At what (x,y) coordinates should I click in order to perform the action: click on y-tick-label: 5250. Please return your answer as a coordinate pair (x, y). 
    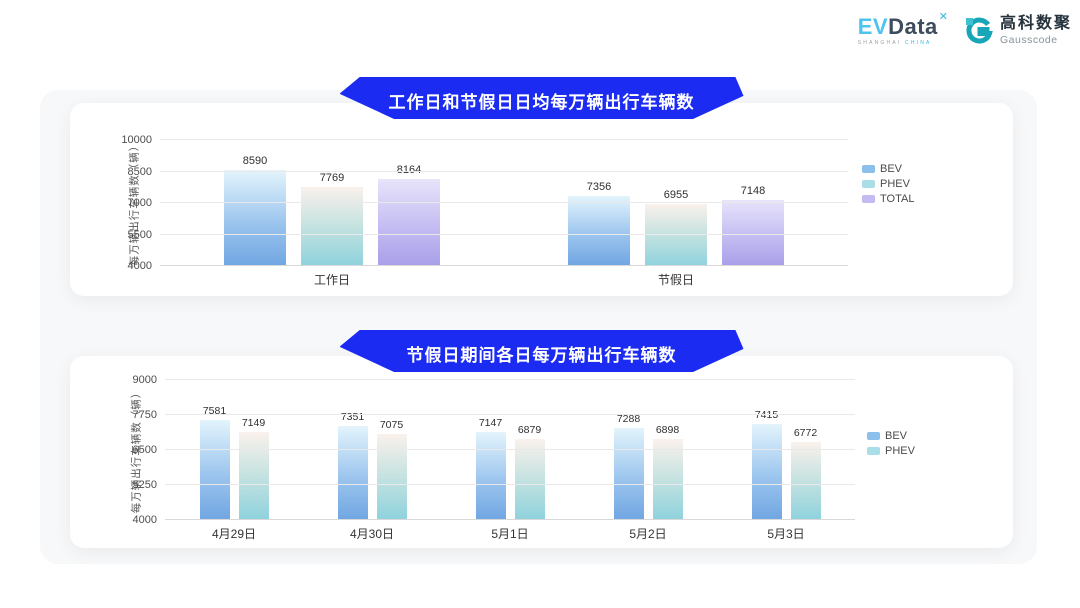
    Looking at the image, I should click on (144, 485).